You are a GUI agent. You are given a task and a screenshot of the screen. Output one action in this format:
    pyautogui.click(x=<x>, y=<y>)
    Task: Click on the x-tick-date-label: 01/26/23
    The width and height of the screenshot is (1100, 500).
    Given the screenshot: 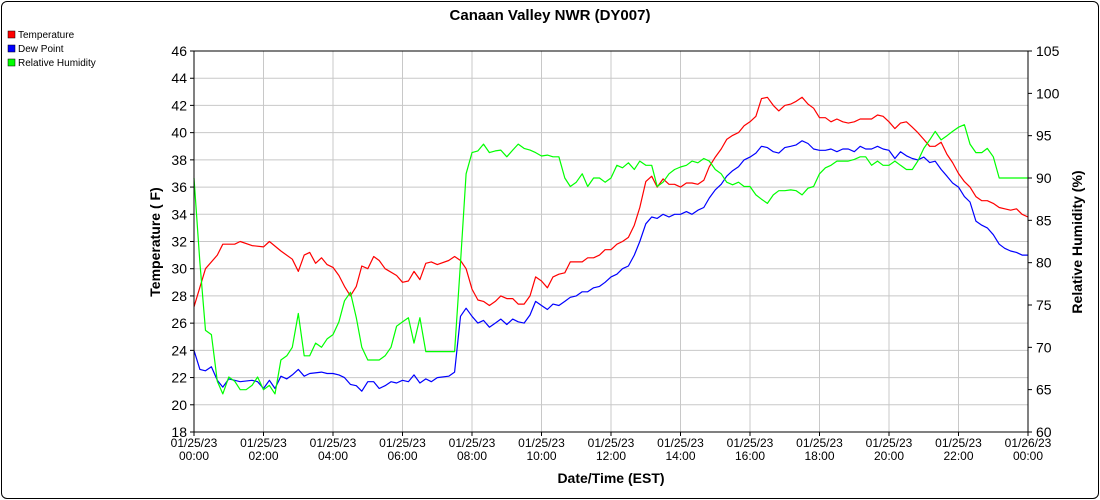 What is the action you would take?
    pyautogui.click(x=1028, y=443)
    